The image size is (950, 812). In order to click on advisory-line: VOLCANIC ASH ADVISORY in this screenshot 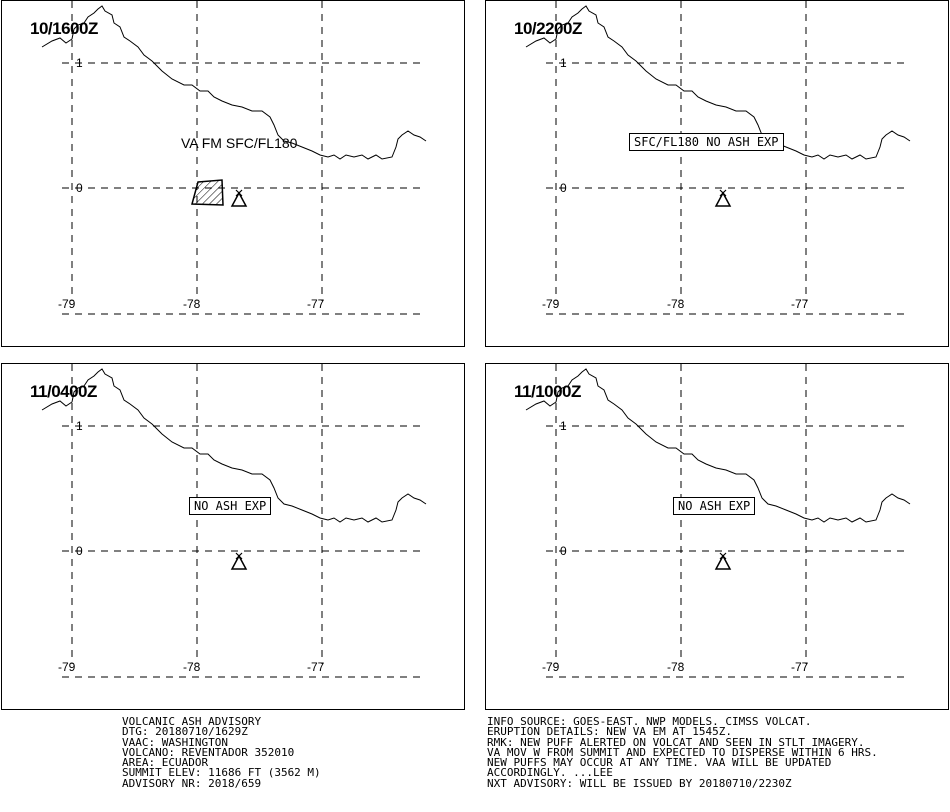, I will do `click(192, 721)`.